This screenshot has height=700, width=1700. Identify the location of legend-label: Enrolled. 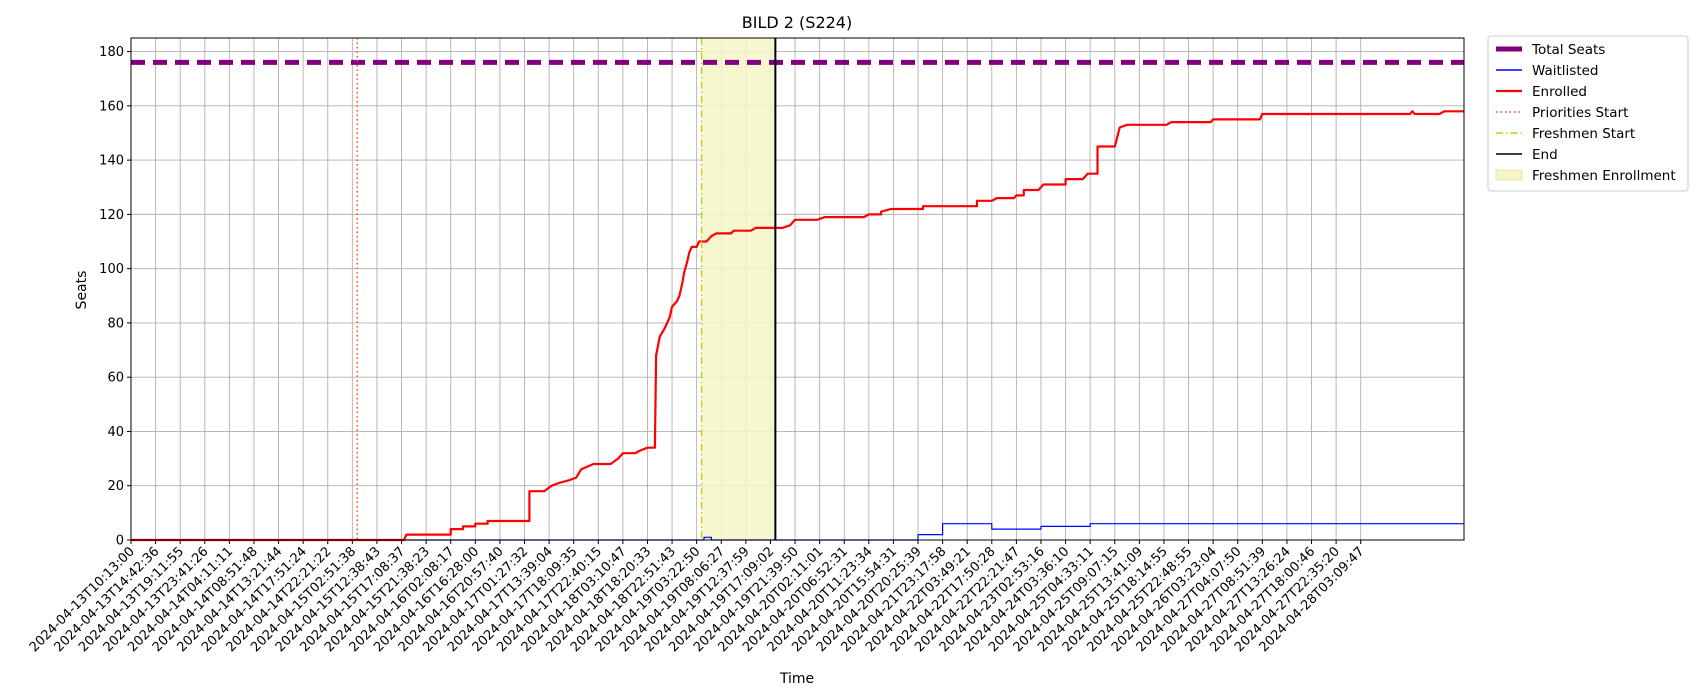
(1559, 92).